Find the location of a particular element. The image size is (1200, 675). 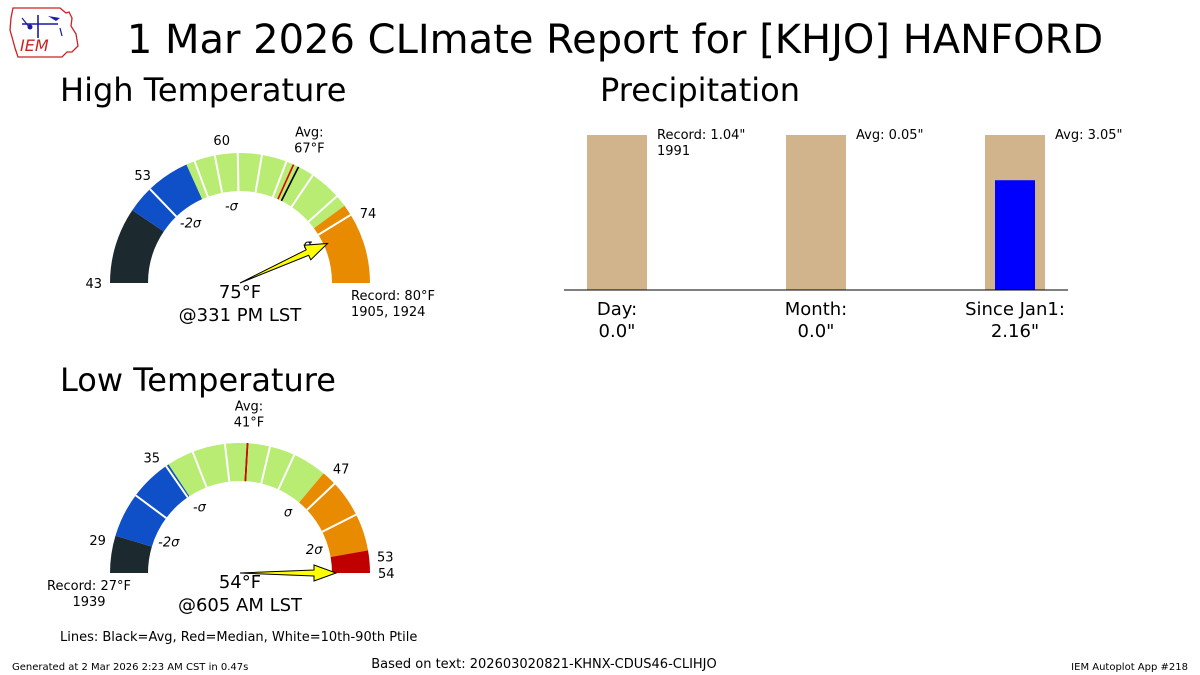

iowa-outline-icon is located at coordinates (44, 32).